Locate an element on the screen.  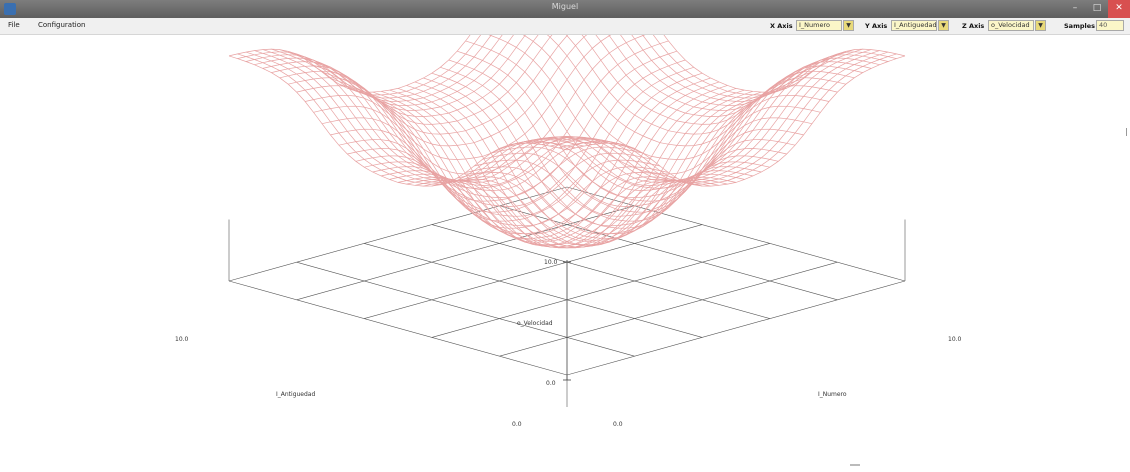
x-max-tick-label: 10.0 is located at coordinates (955, 339).